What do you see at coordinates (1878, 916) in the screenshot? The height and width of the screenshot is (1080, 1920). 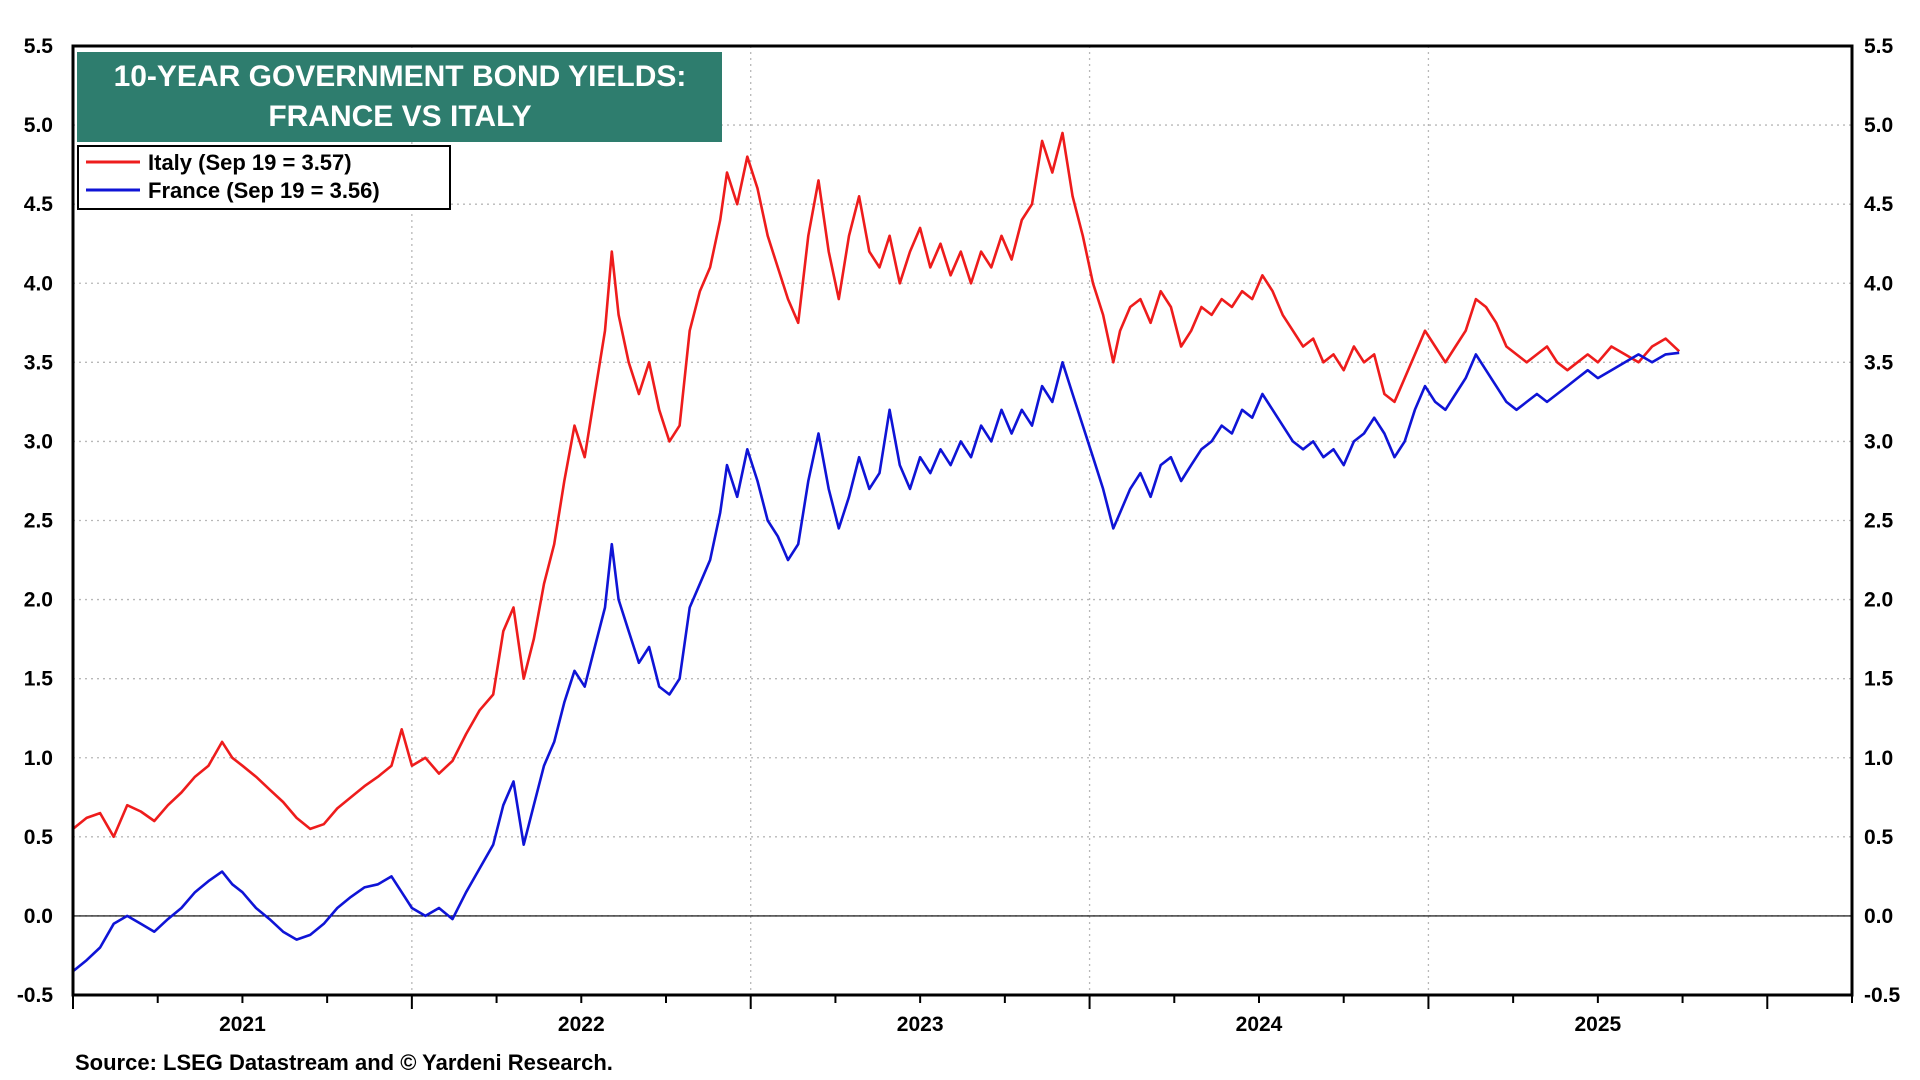 I see `y-tick-label-right: 0.0` at bounding box center [1878, 916].